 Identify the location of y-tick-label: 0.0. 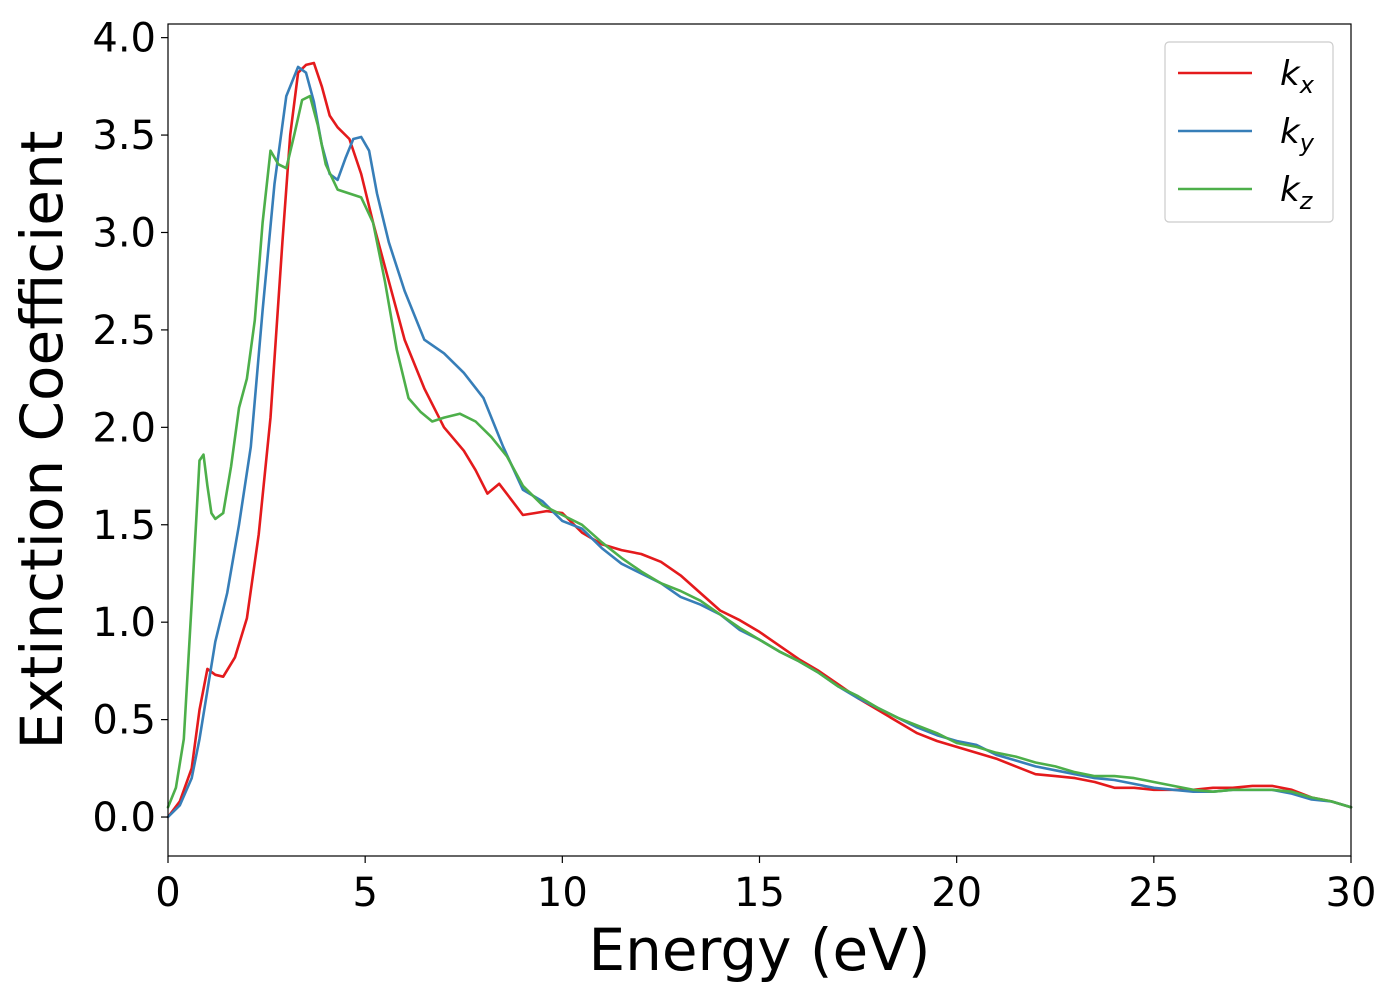
(124, 818).